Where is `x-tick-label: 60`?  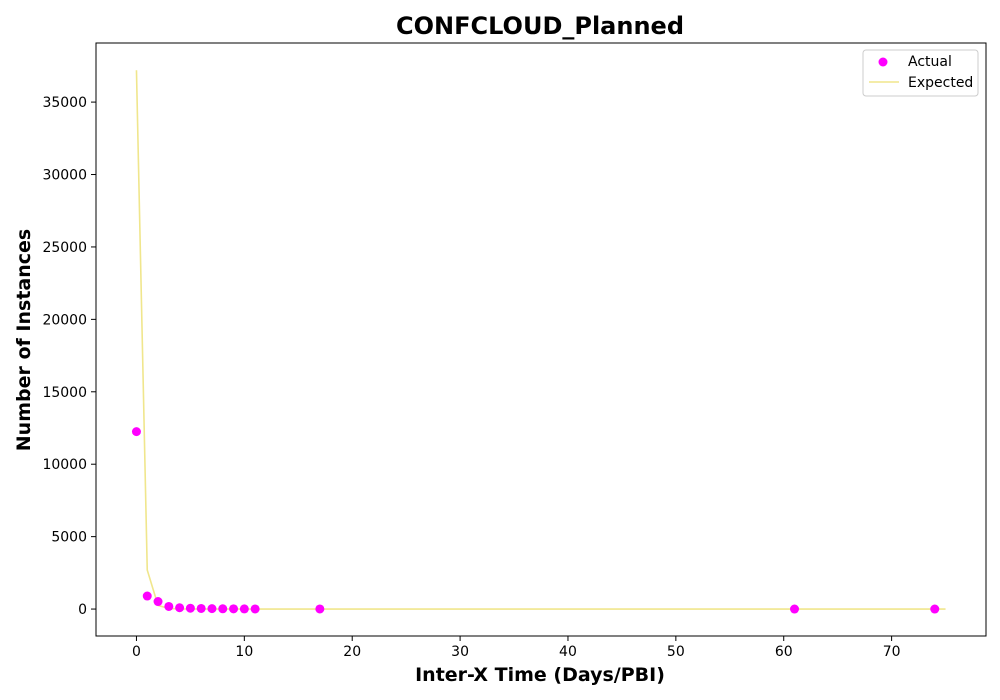 x-tick-label: 60 is located at coordinates (784, 652).